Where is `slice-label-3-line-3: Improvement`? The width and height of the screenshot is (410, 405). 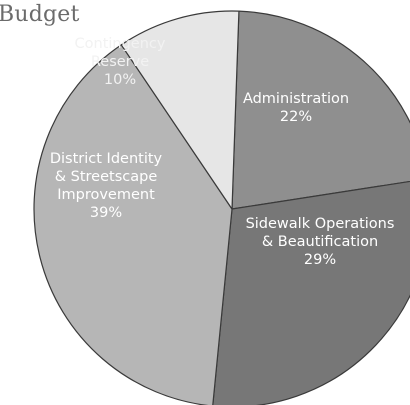
slice-label-3-line-3: Improvement is located at coordinates (106, 195).